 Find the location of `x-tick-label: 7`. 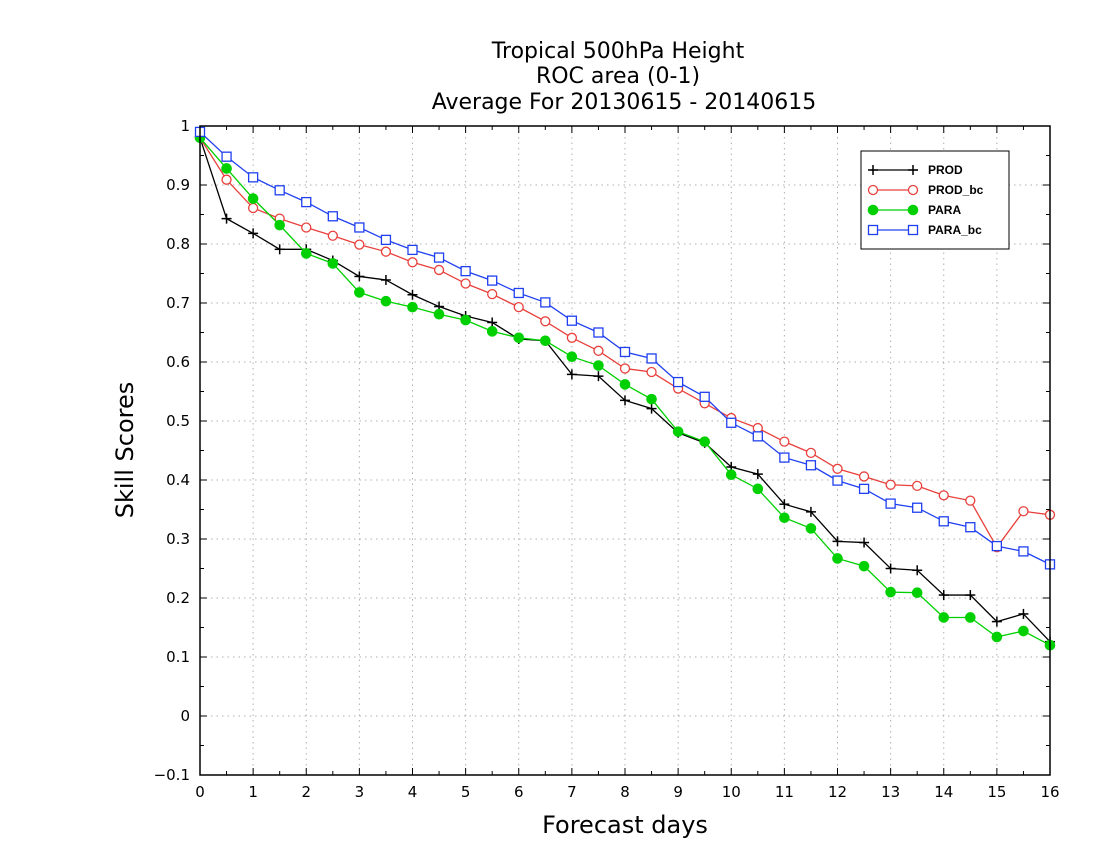

x-tick-label: 7 is located at coordinates (572, 792).